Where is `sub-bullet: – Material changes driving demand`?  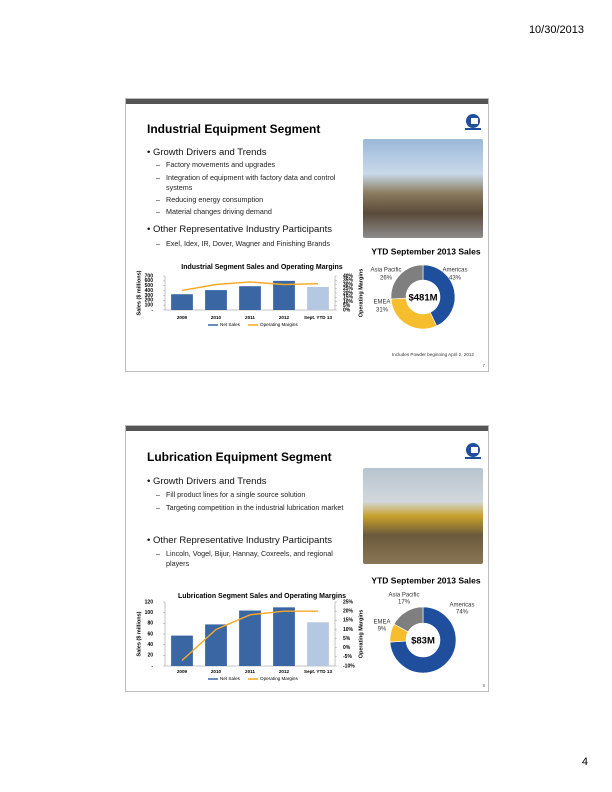 sub-bullet: – Material changes driving demand is located at coordinates (251, 212).